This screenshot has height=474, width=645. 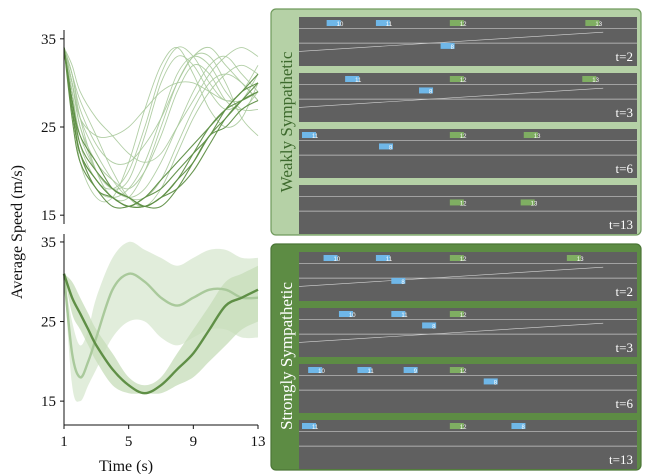 I want to click on bottom-x-tick-label: 1, so click(x=64, y=442).